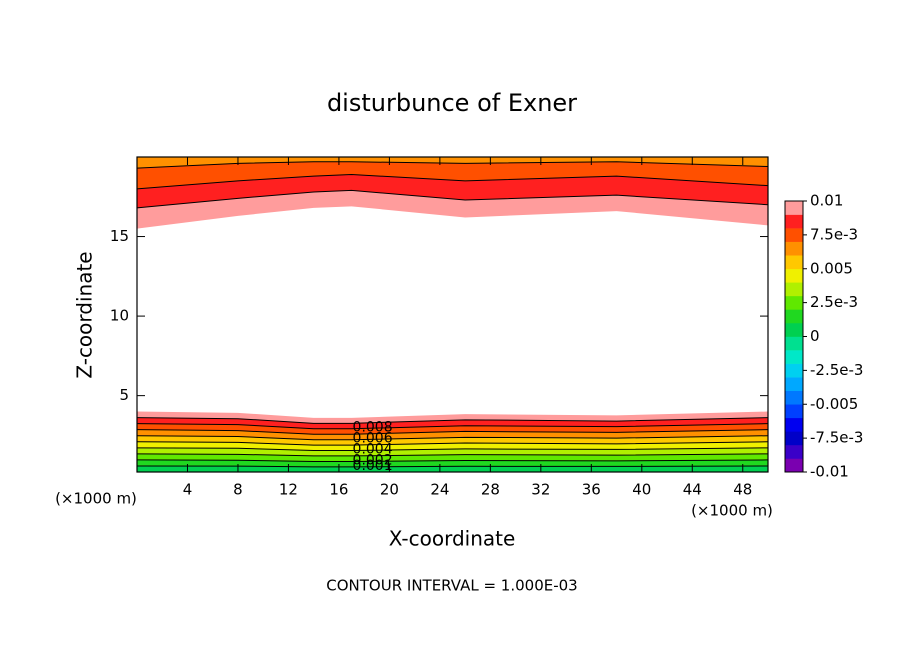 The height and width of the screenshot is (654, 904). I want to click on colorbar-tick-label: -0.01, so click(829, 472).